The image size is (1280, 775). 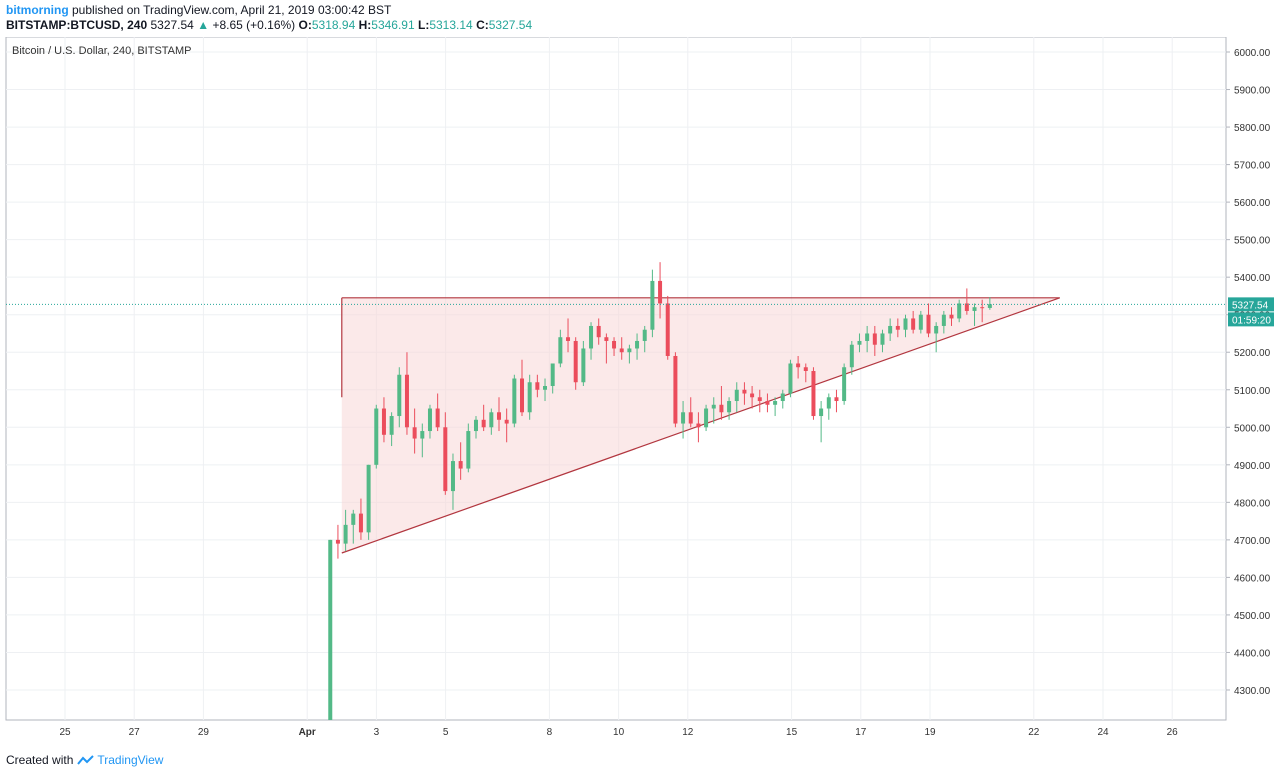 What do you see at coordinates (1252, 616) in the screenshot?
I see `y-tick-label: 4500.00` at bounding box center [1252, 616].